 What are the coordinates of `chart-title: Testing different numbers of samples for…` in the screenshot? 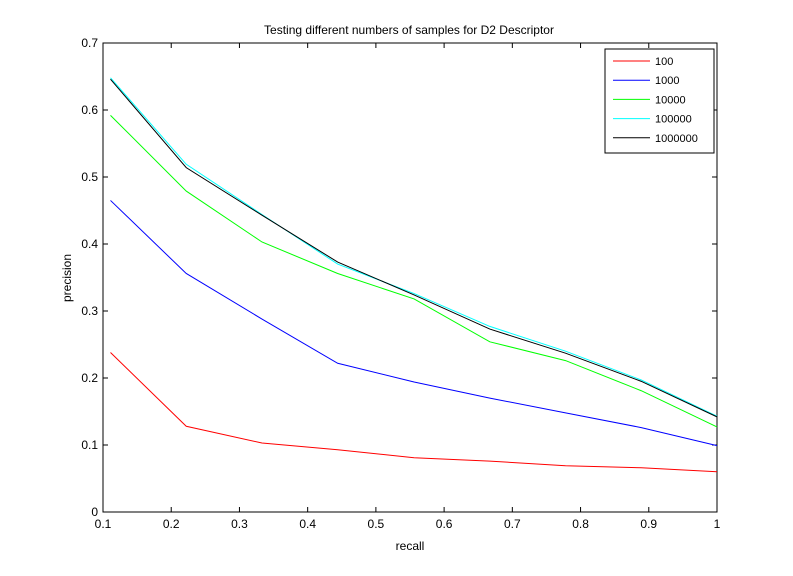 It's located at (409, 30).